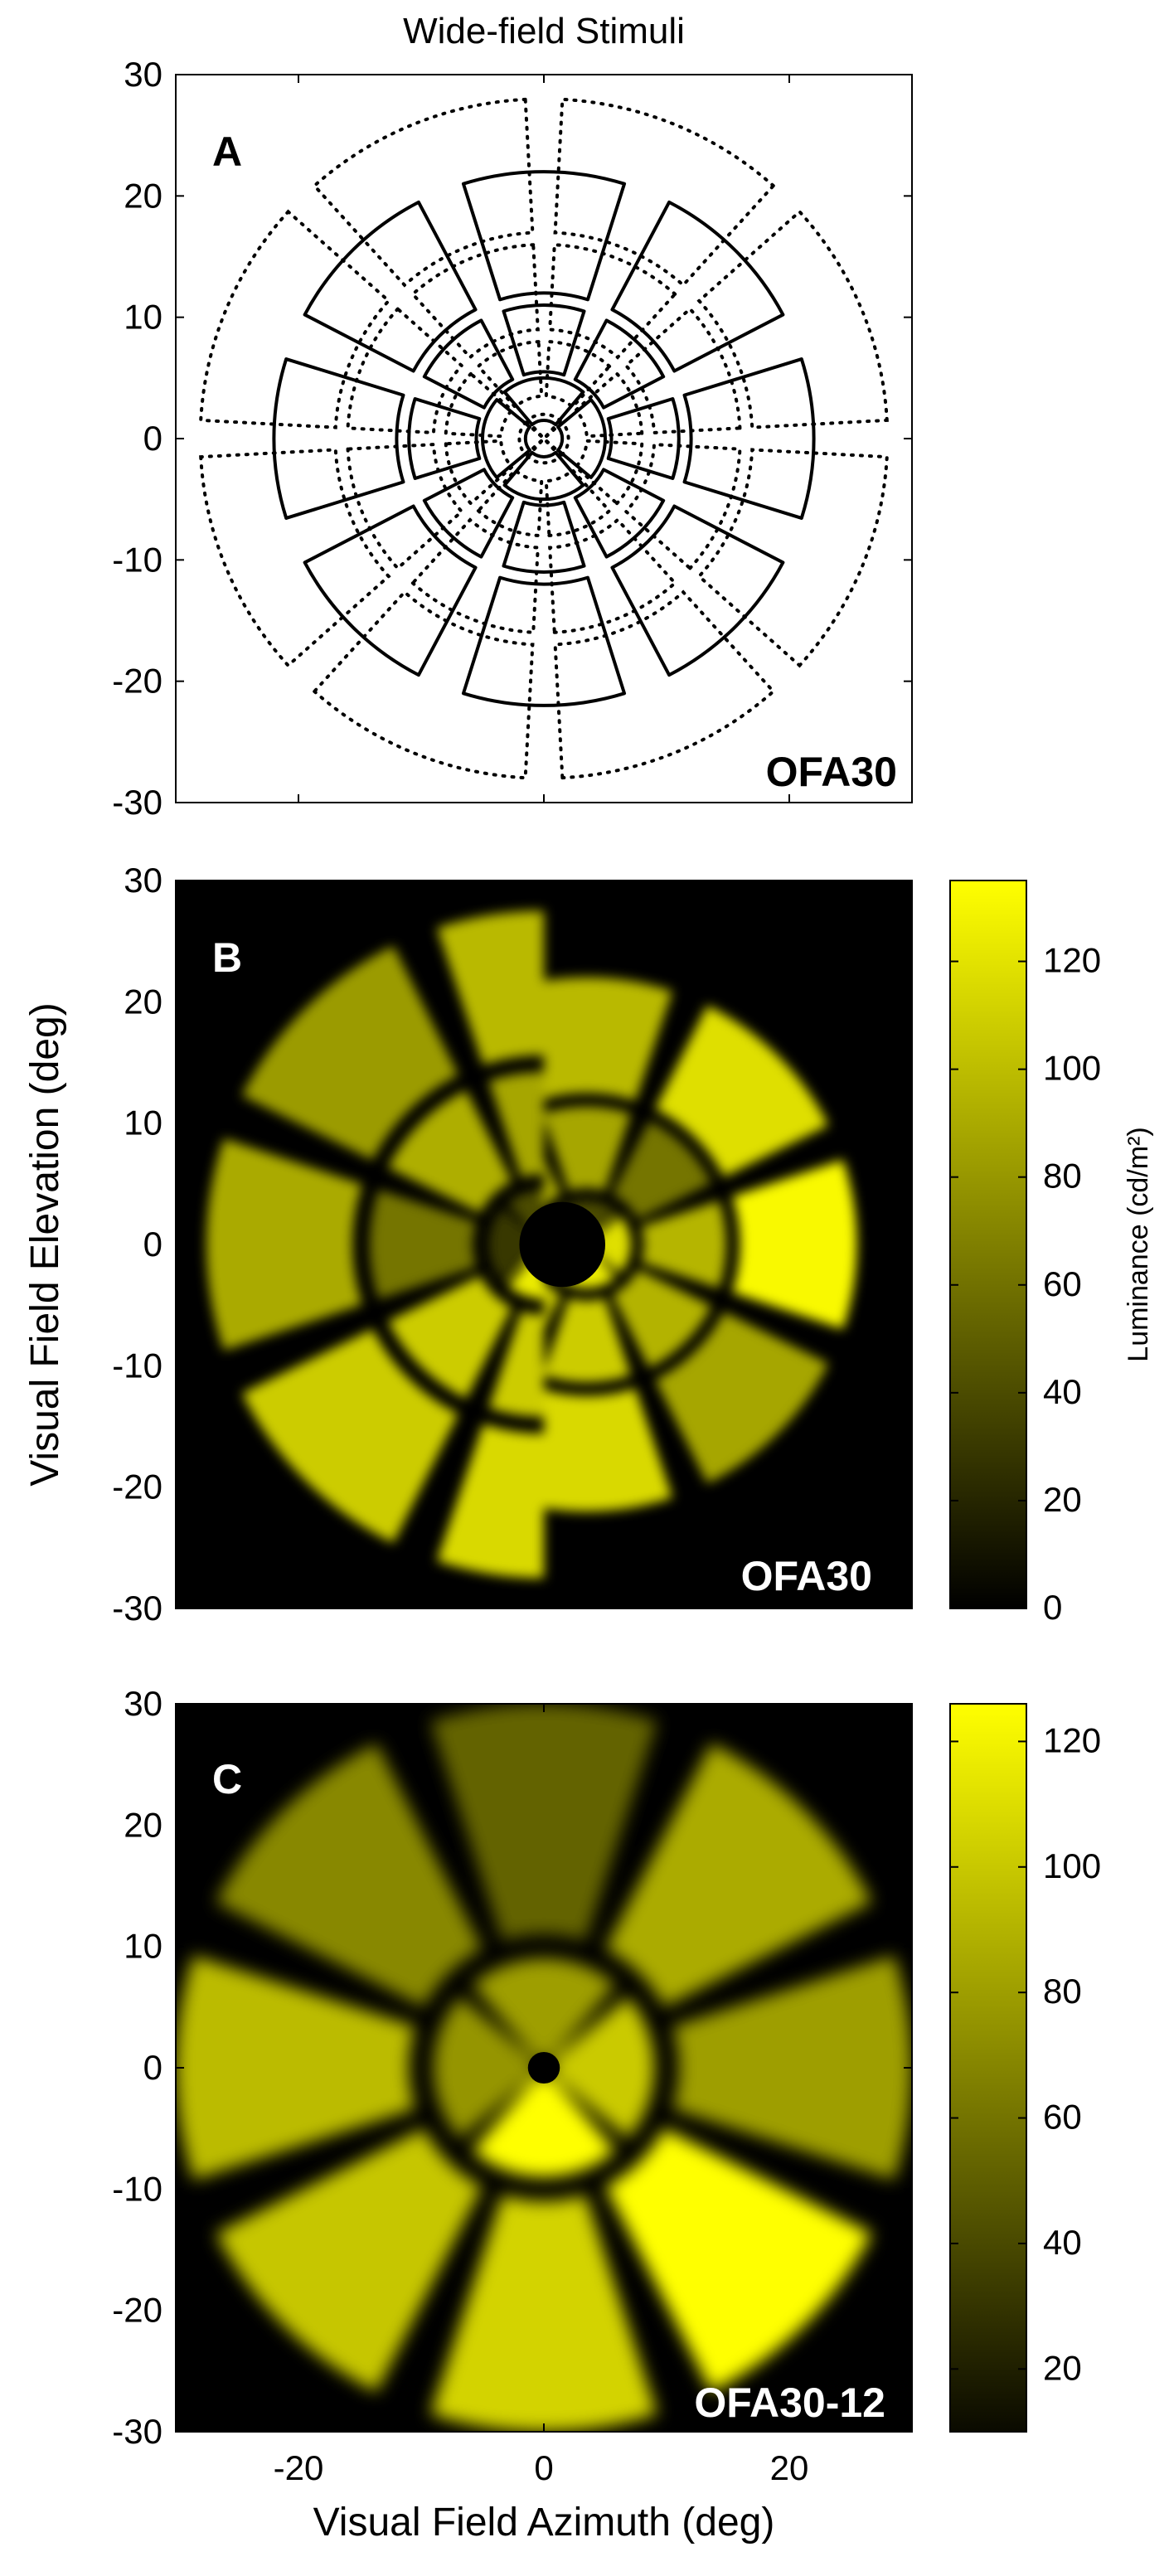 This screenshot has width=1169, height=2576. I want to click on panel-c-tag: OFA30-12, so click(790, 2403).